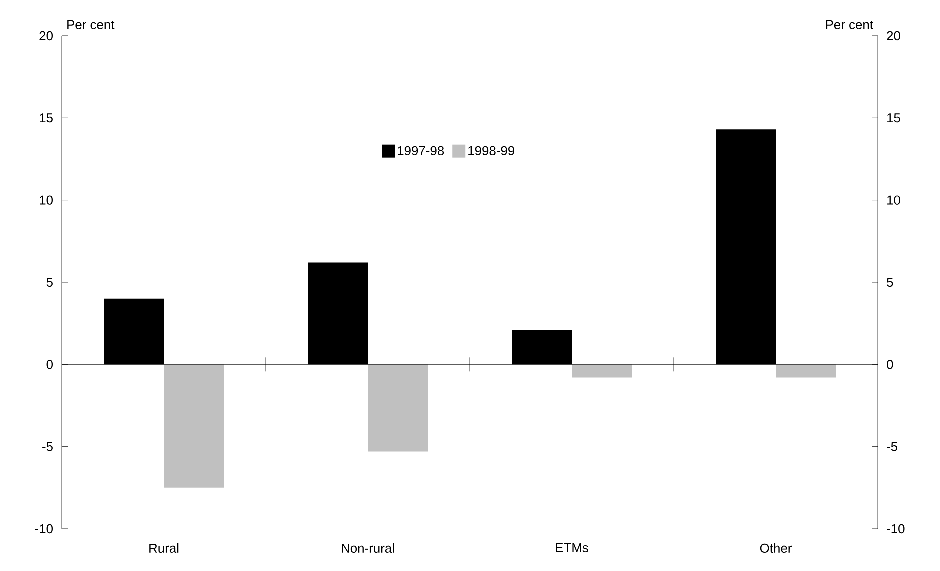 This screenshot has width=940, height=571. Describe the element at coordinates (46, 36) in the screenshot. I see `y-tick-label: 20` at that location.